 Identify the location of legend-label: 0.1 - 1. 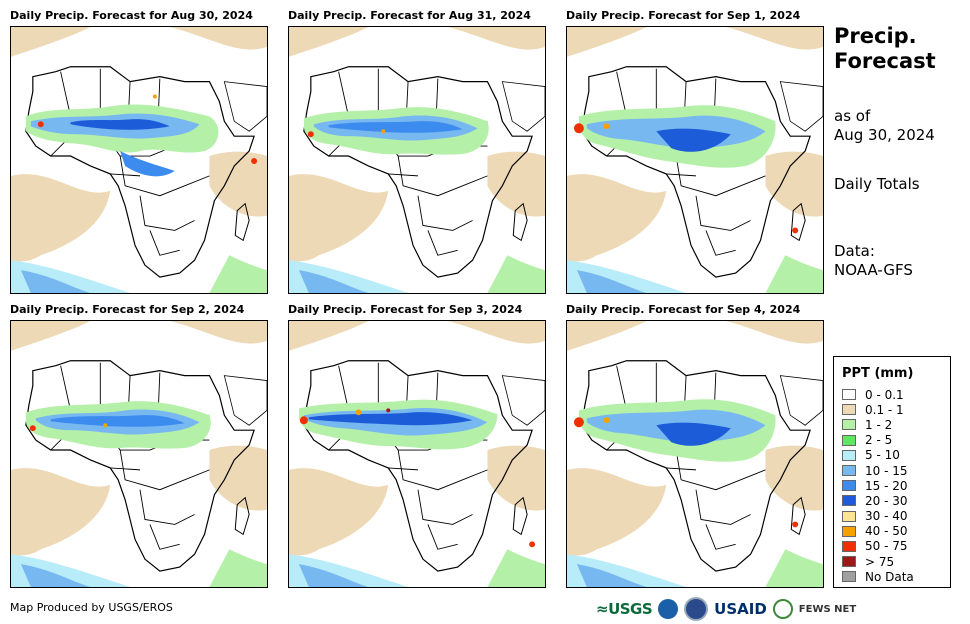
(884, 409).